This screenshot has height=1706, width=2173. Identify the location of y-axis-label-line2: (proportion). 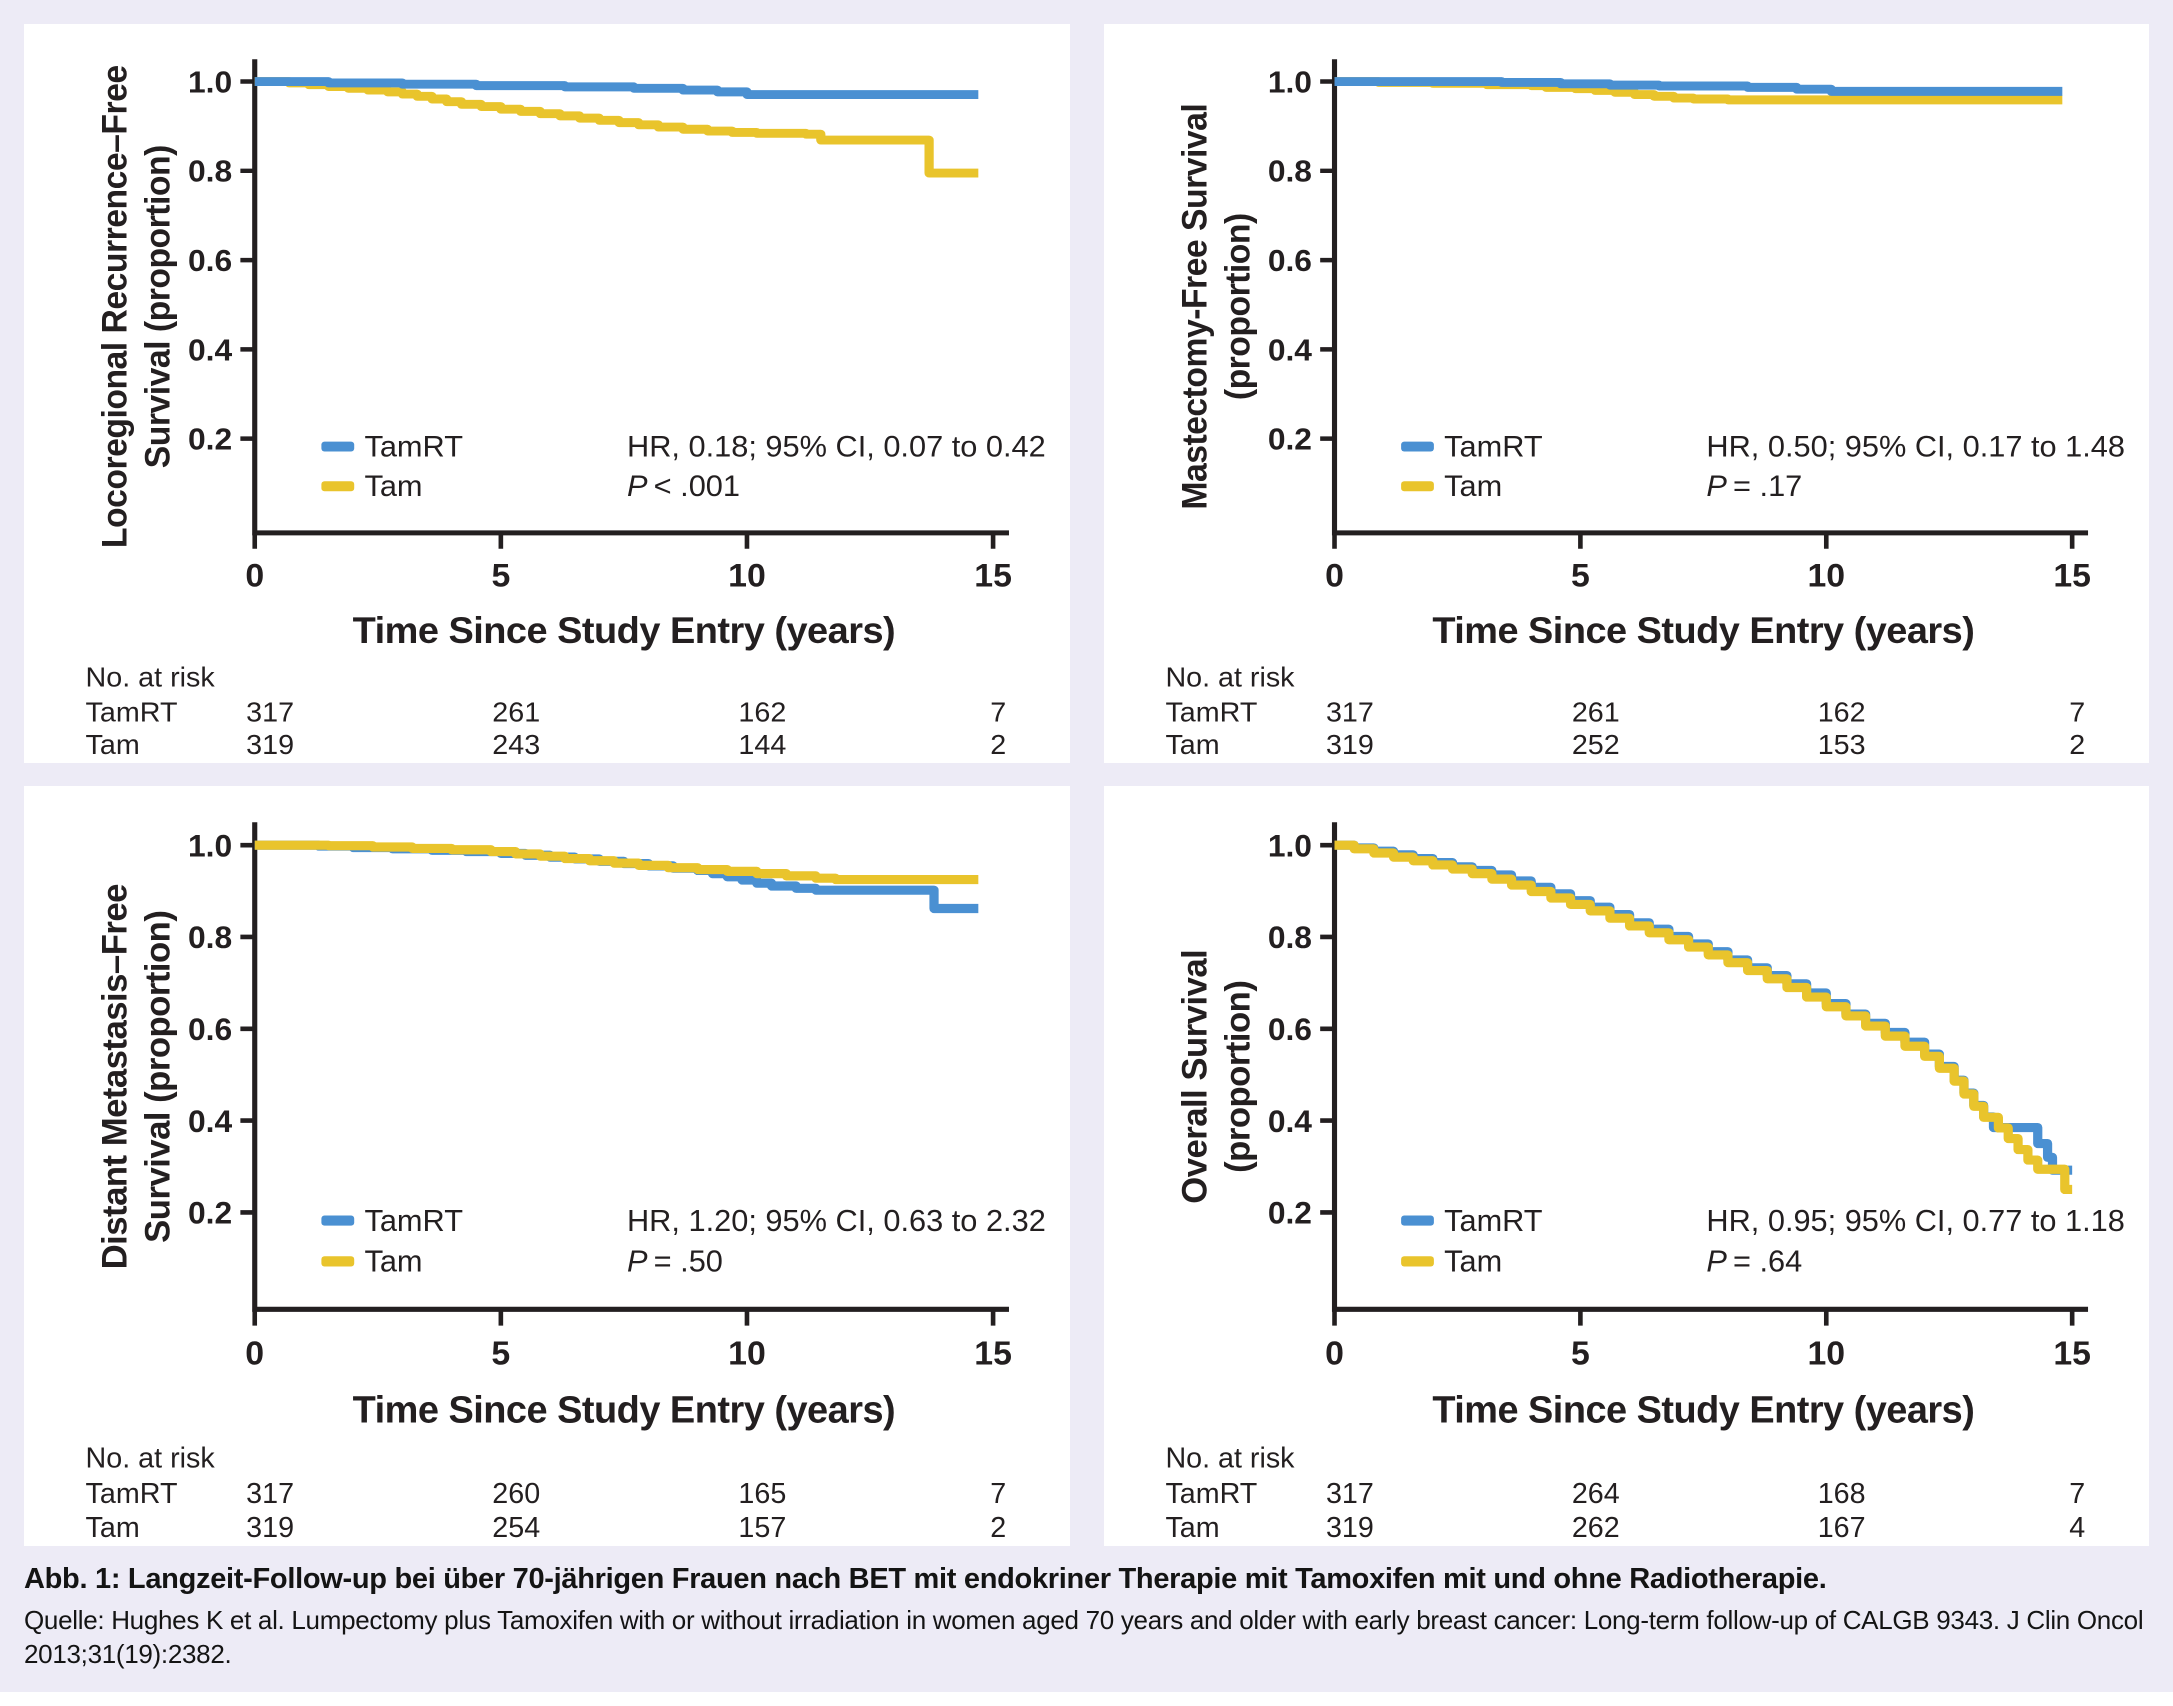
(1238, 1077).